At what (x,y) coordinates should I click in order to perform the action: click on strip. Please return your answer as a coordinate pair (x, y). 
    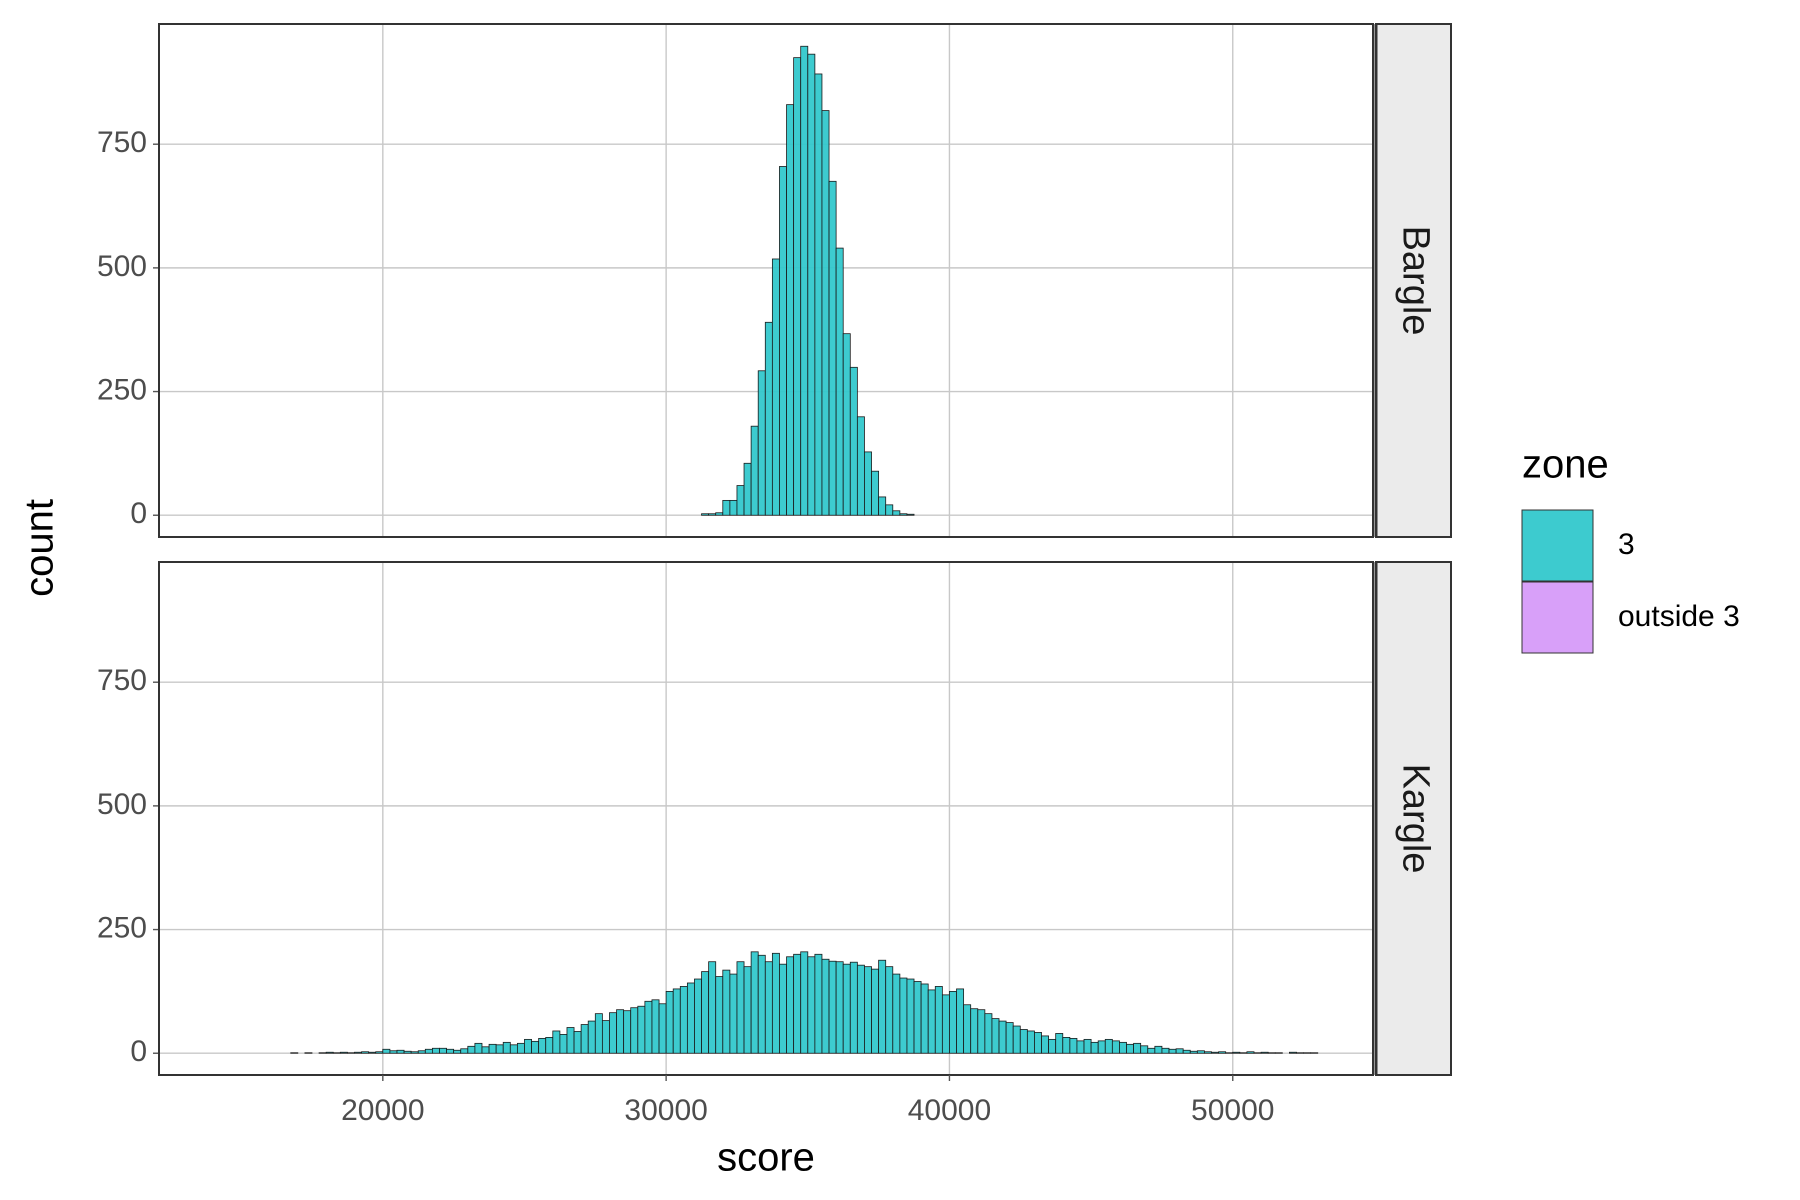
    Looking at the image, I should click on (1413, 280).